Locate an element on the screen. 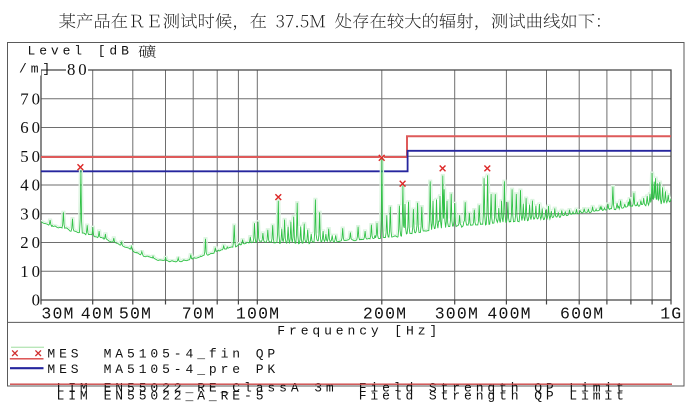 The height and width of the screenshot is (408, 695). svg-text: MA5105-4_pre PK is located at coordinates (192, 369).